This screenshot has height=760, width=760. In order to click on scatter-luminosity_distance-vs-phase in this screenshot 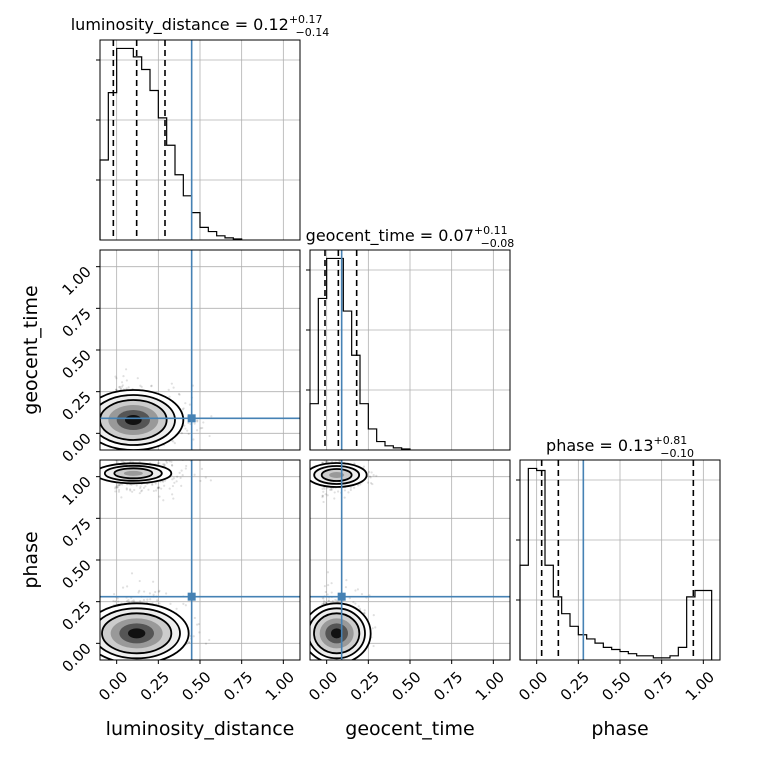, I will do `click(156, 556)`.